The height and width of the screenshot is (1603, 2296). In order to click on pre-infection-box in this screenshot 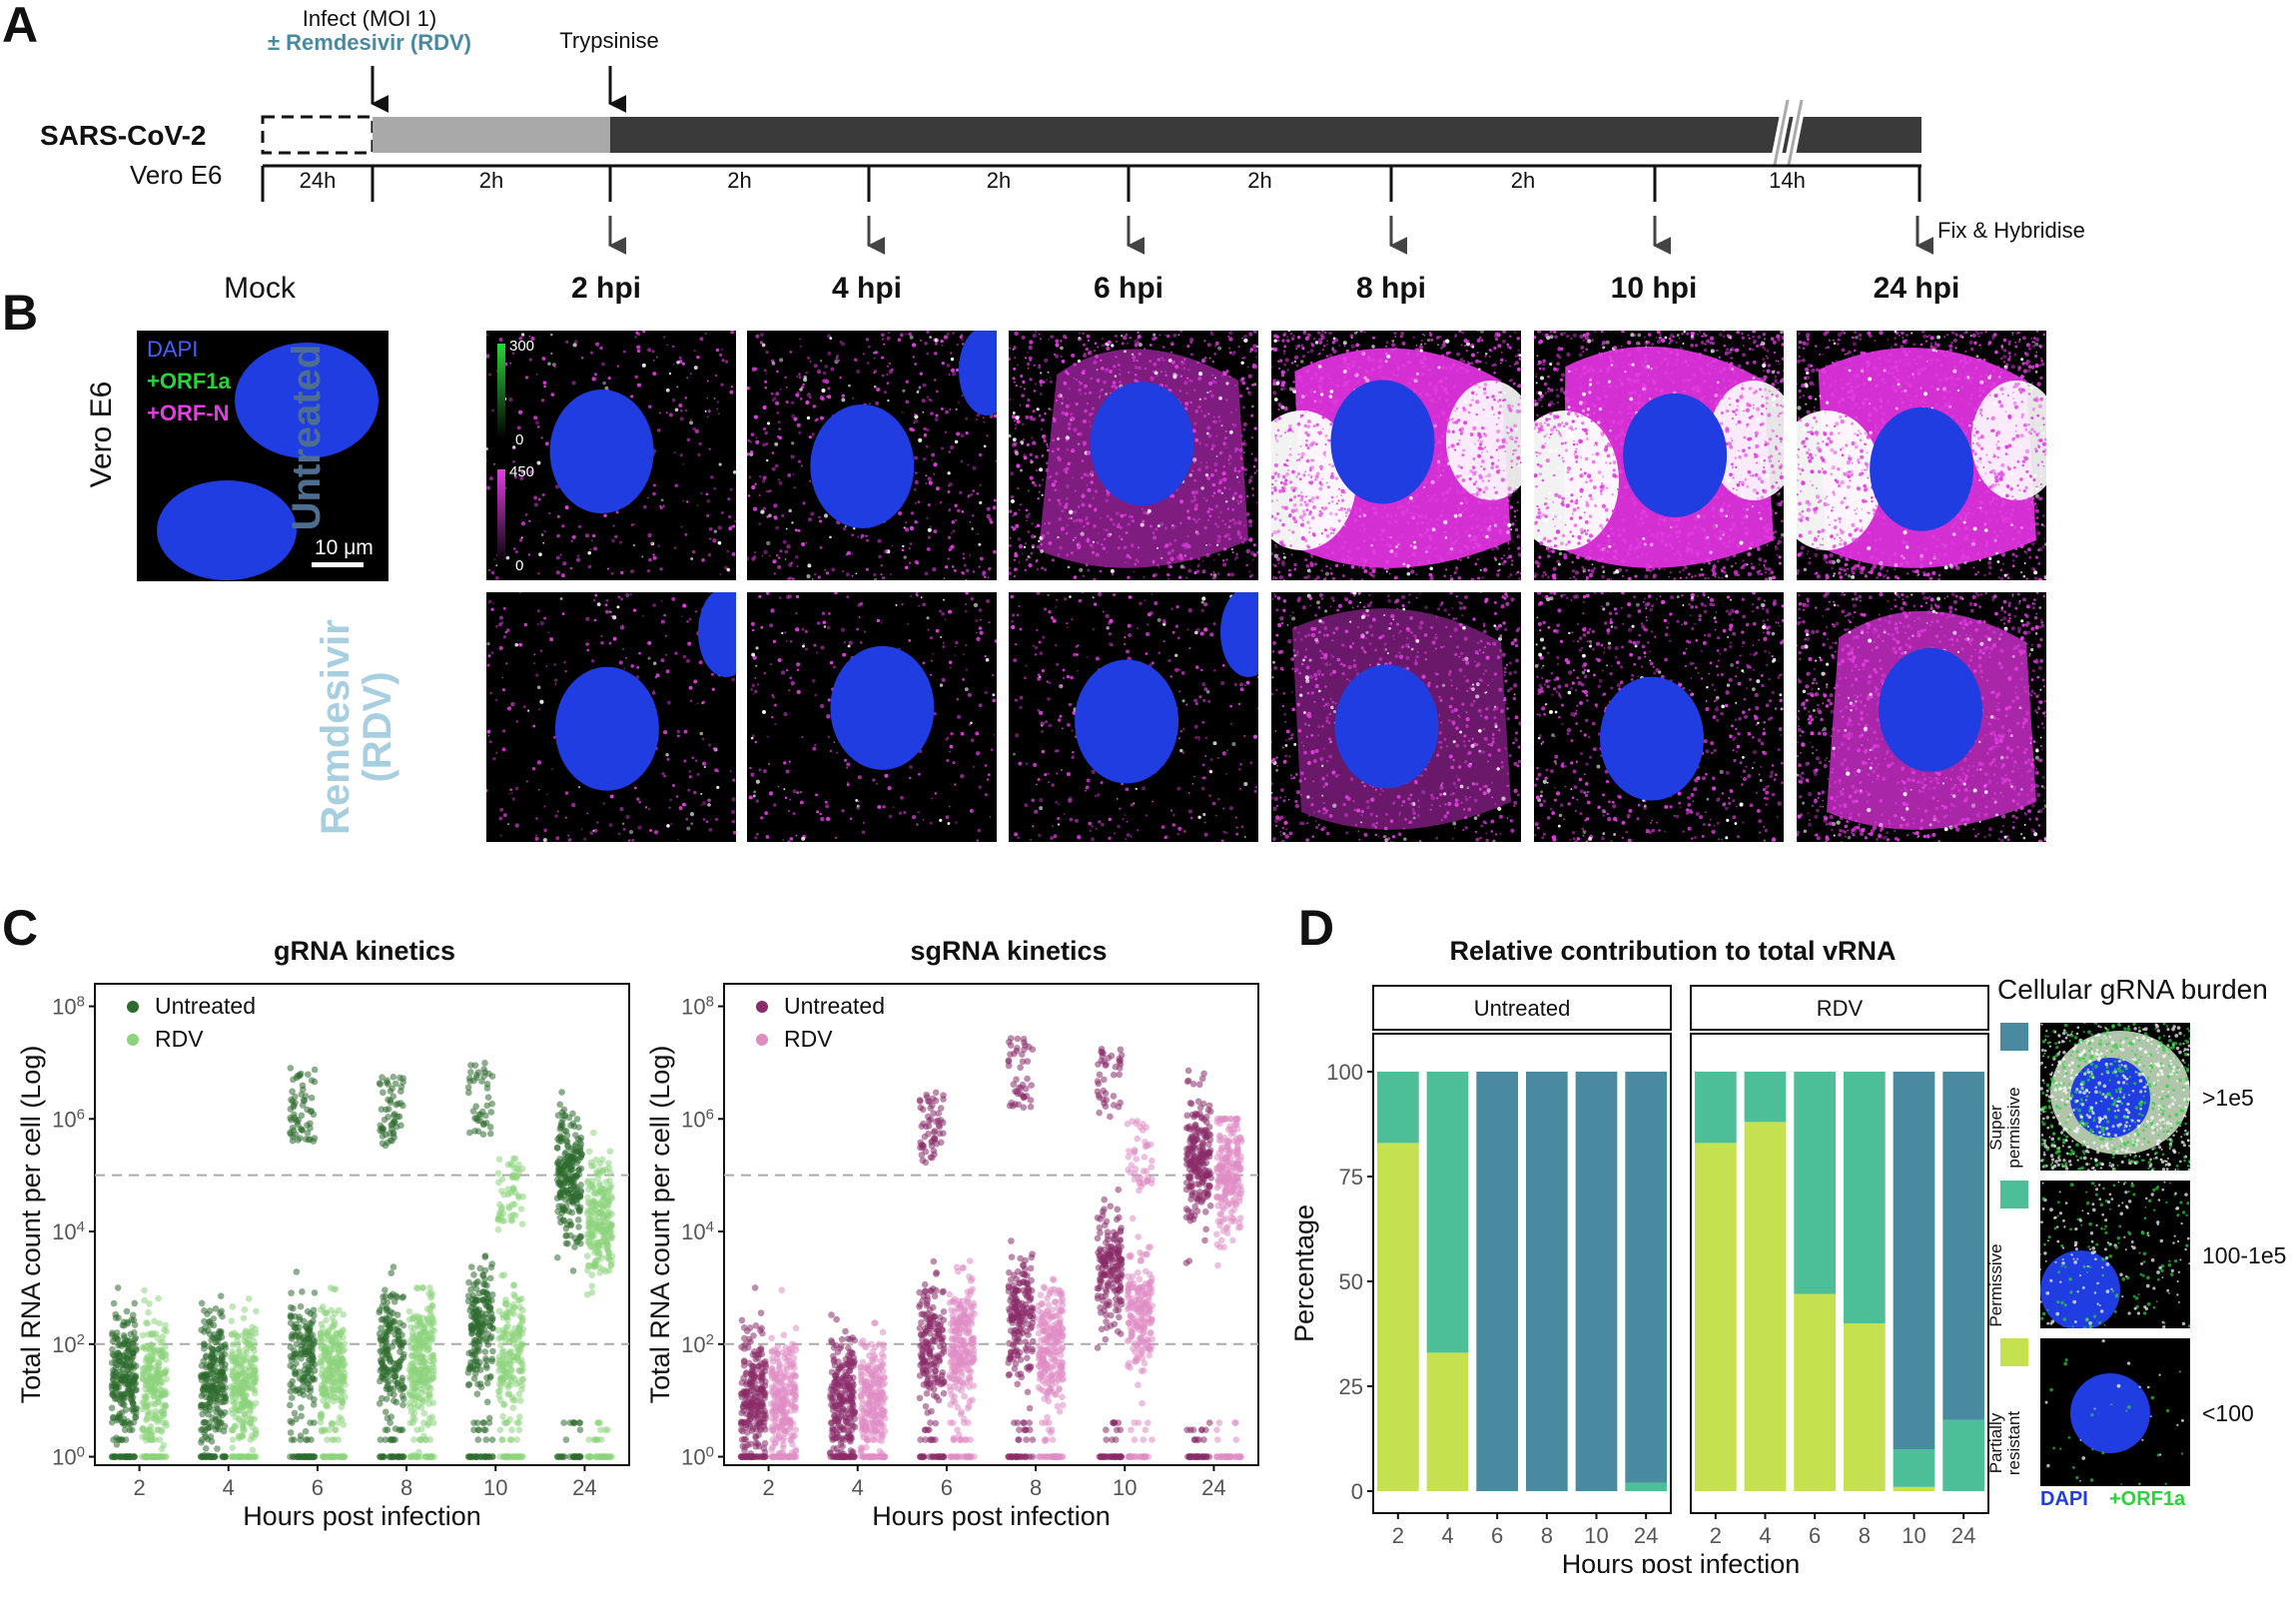, I will do `click(318, 135)`.